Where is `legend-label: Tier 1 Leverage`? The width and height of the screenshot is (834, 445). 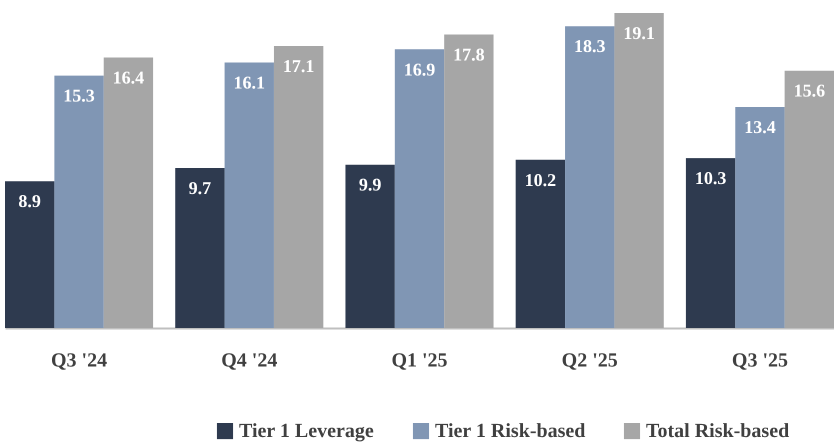 legend-label: Tier 1 Leverage is located at coordinates (306, 431).